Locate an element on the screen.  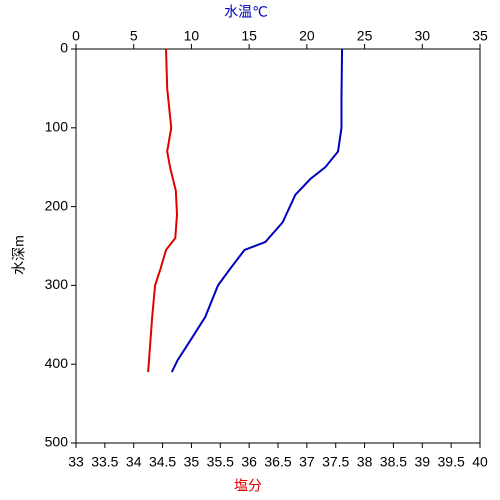
bottom-tick-label: 35.5 is located at coordinates (220, 462).